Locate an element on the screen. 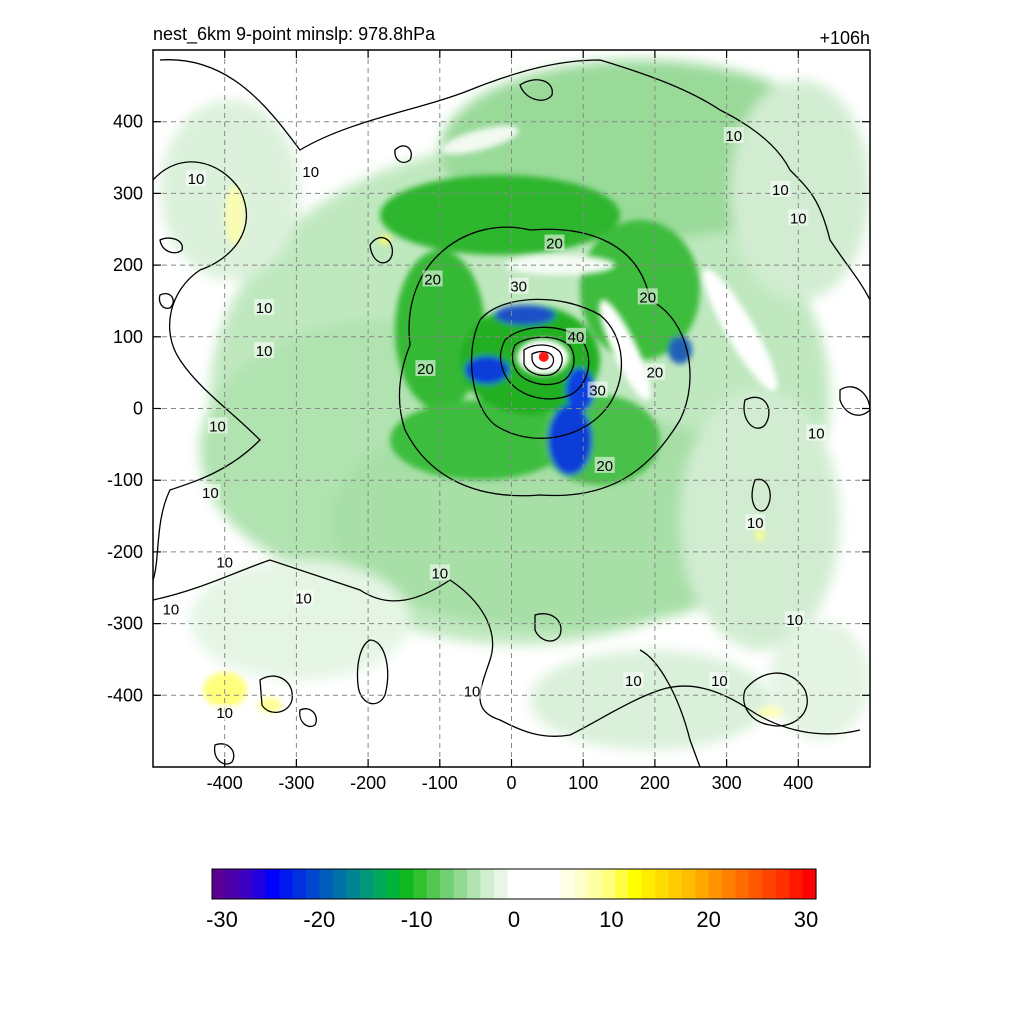 The image size is (1024, 1024). colorbar-tick-label: 10 is located at coordinates (611, 919).